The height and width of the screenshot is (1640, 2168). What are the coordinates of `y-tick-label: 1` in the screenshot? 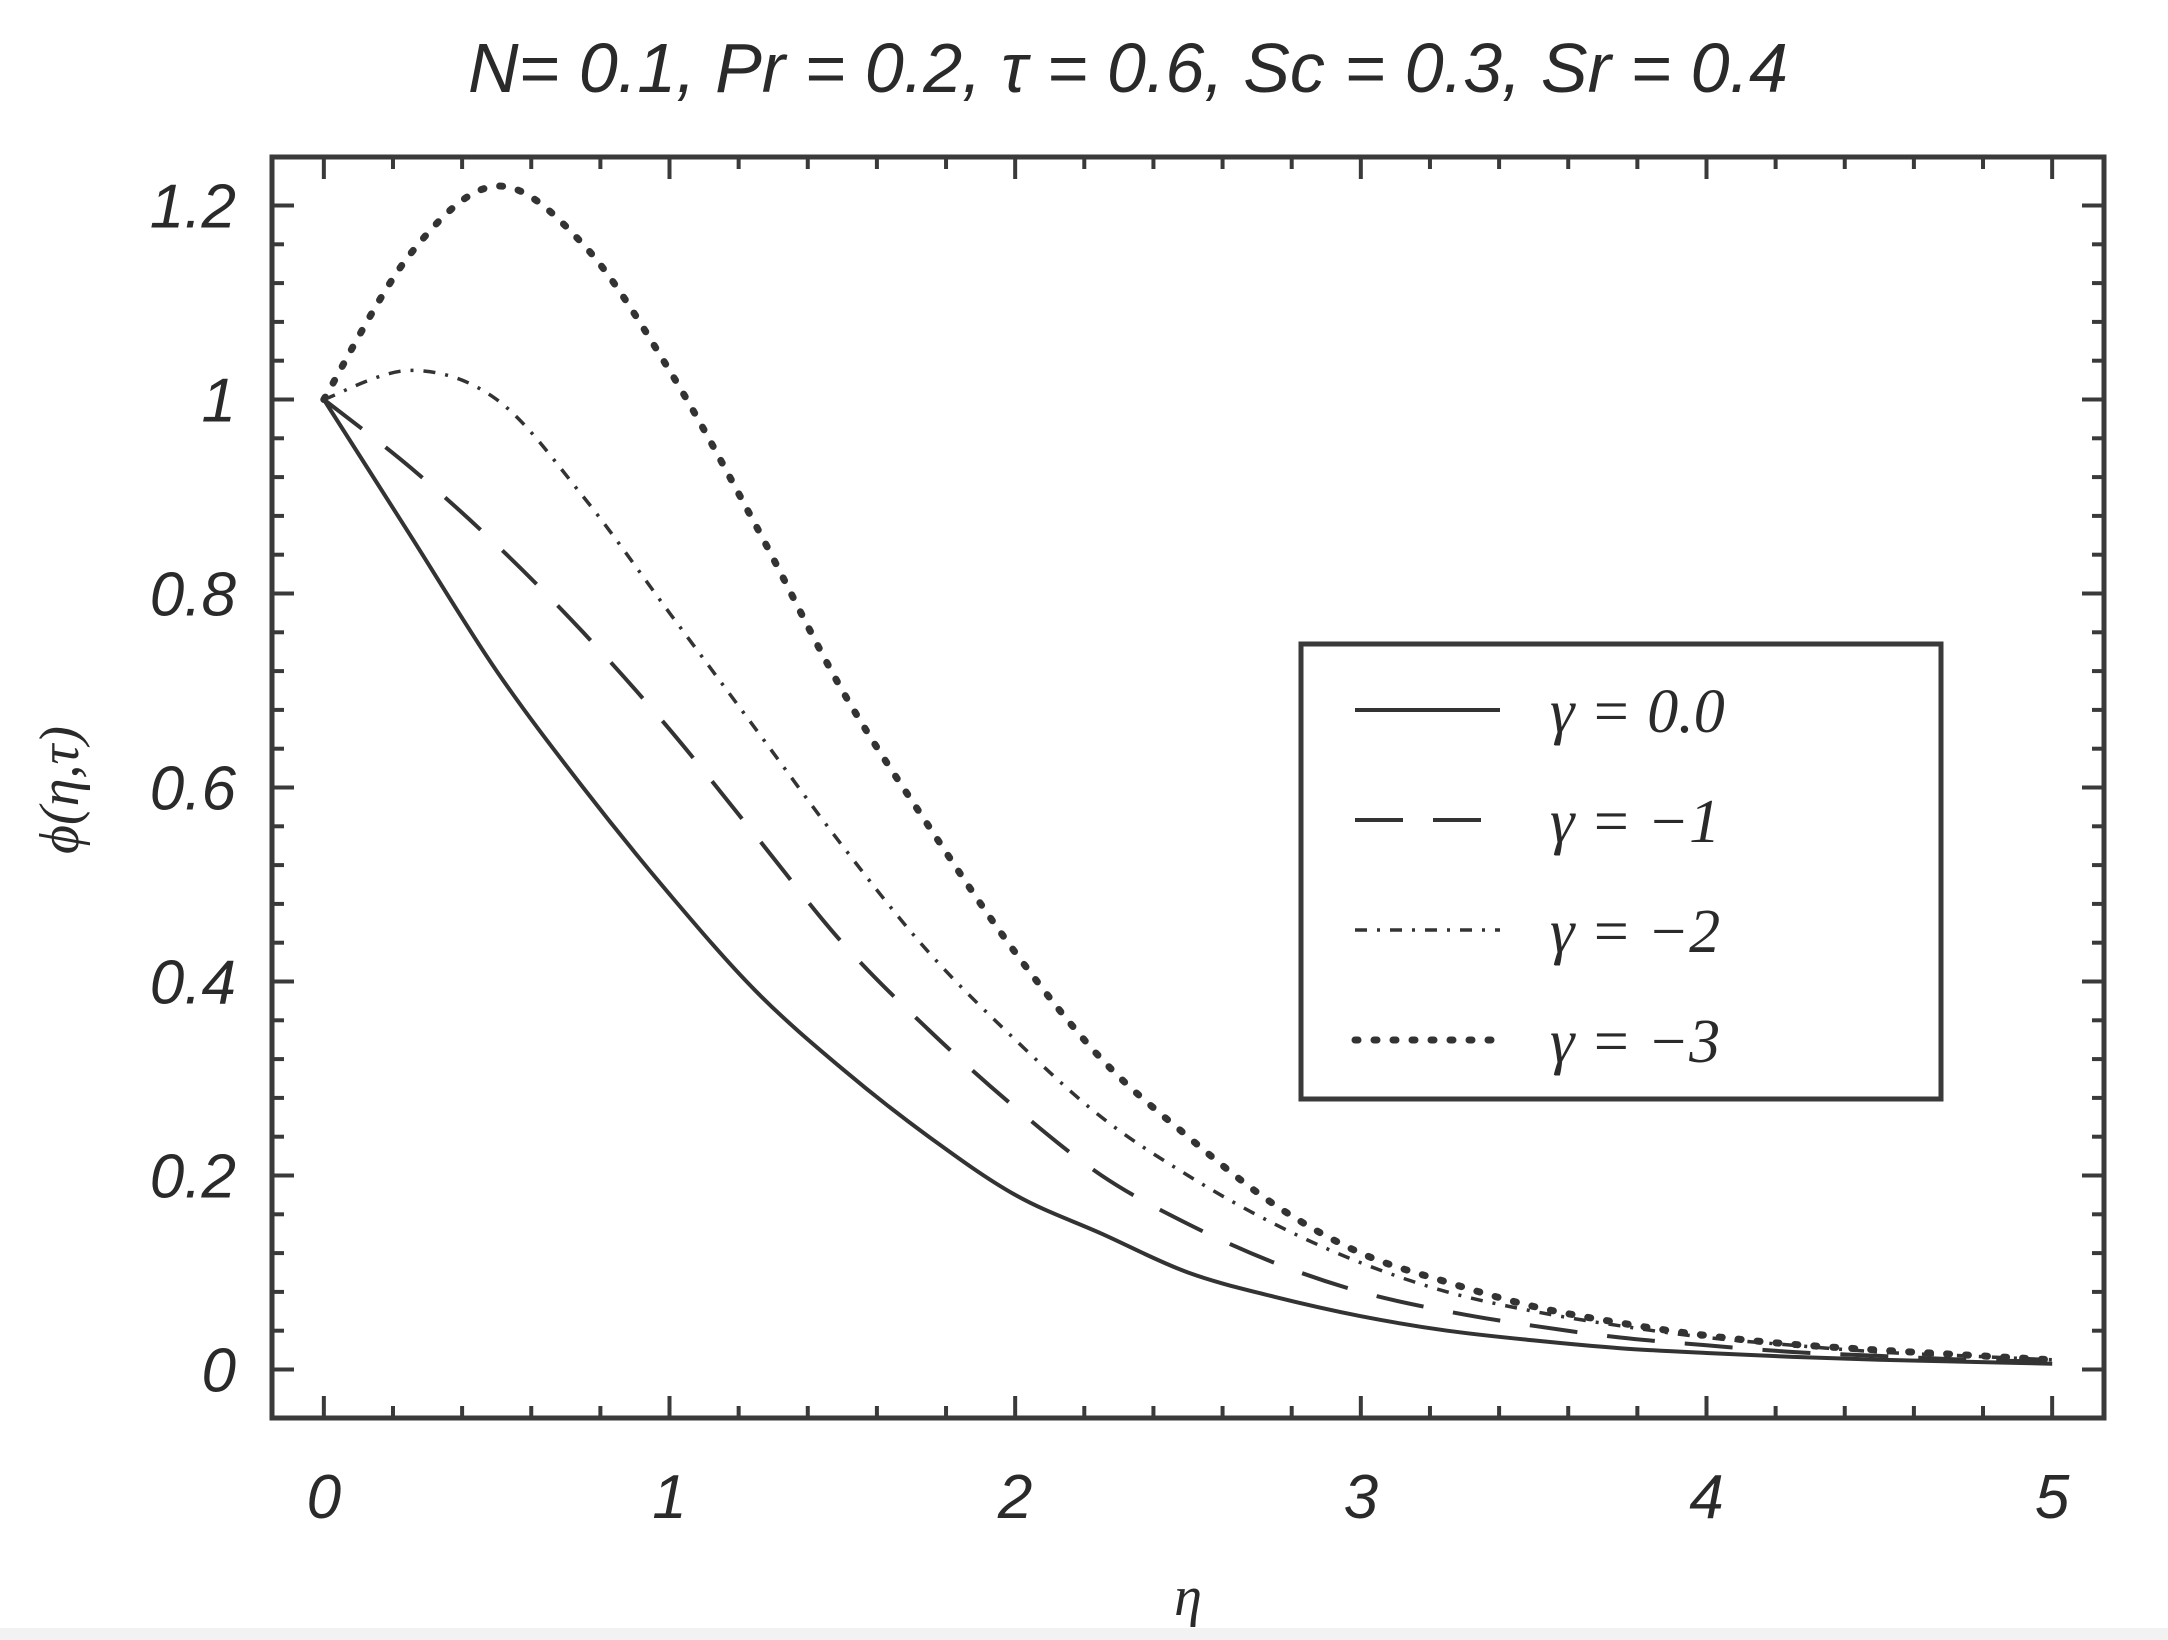 It's located at (219, 401).